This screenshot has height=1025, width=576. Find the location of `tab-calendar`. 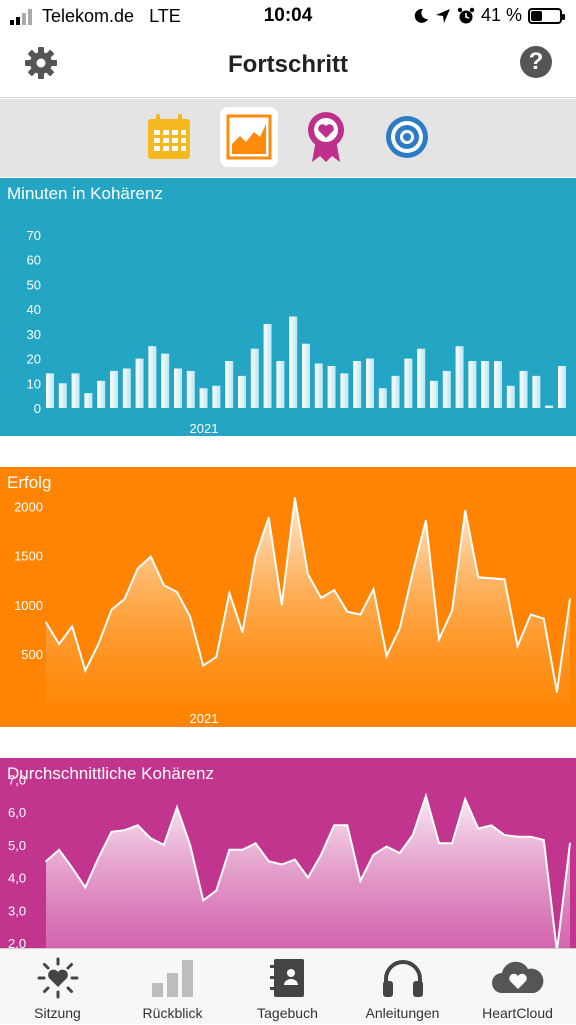

tab-calendar is located at coordinates (169, 137).